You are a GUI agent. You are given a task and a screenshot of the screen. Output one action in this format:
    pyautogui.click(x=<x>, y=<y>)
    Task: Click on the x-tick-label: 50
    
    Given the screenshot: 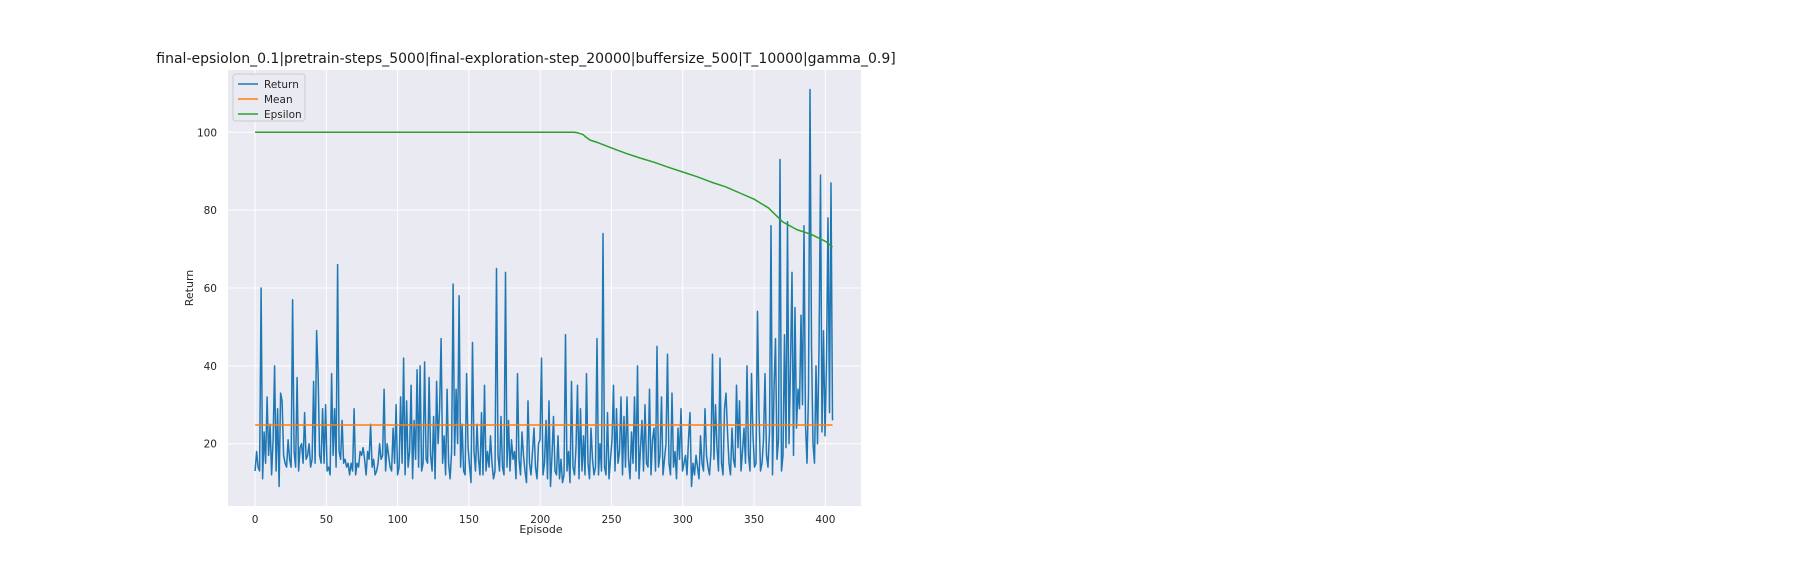 What is the action you would take?
    pyautogui.click(x=326, y=520)
    